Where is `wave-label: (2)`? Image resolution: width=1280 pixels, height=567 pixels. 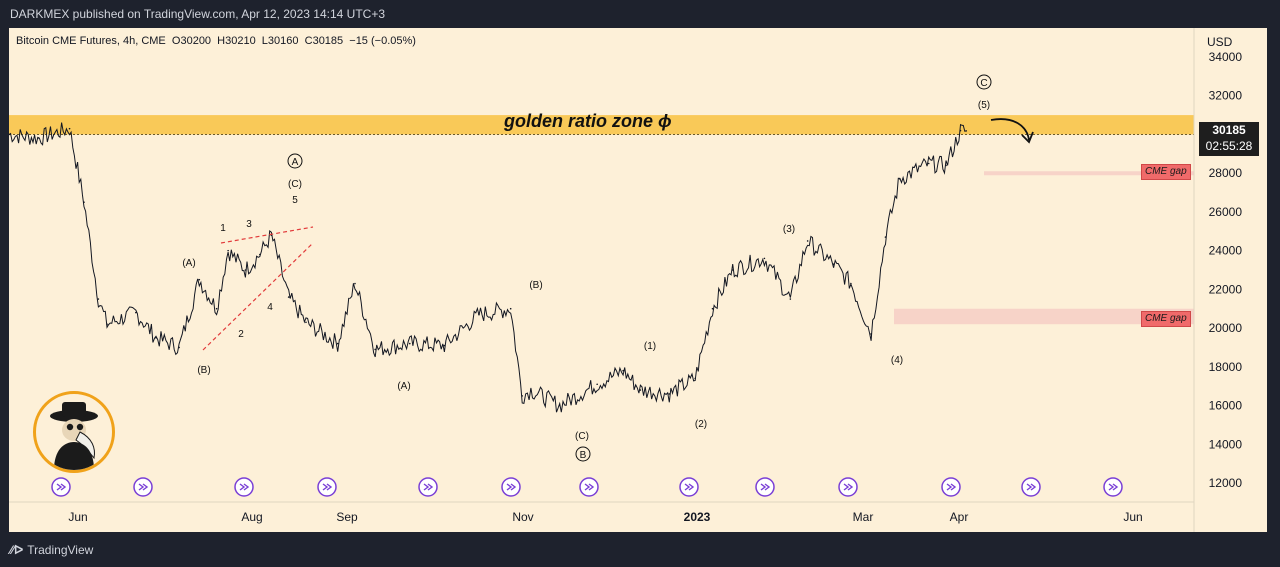
wave-label: (2) is located at coordinates (701, 424).